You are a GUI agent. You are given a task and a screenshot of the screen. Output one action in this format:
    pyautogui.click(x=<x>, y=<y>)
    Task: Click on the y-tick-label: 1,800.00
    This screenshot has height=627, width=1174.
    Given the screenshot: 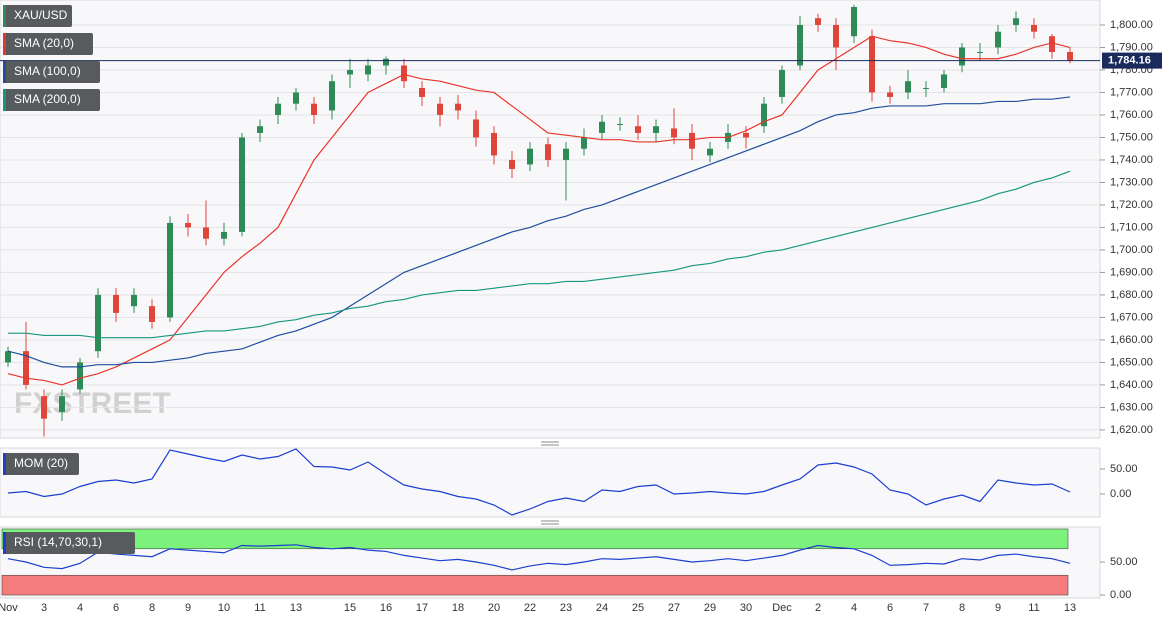 What is the action you would take?
    pyautogui.click(x=1131, y=25)
    